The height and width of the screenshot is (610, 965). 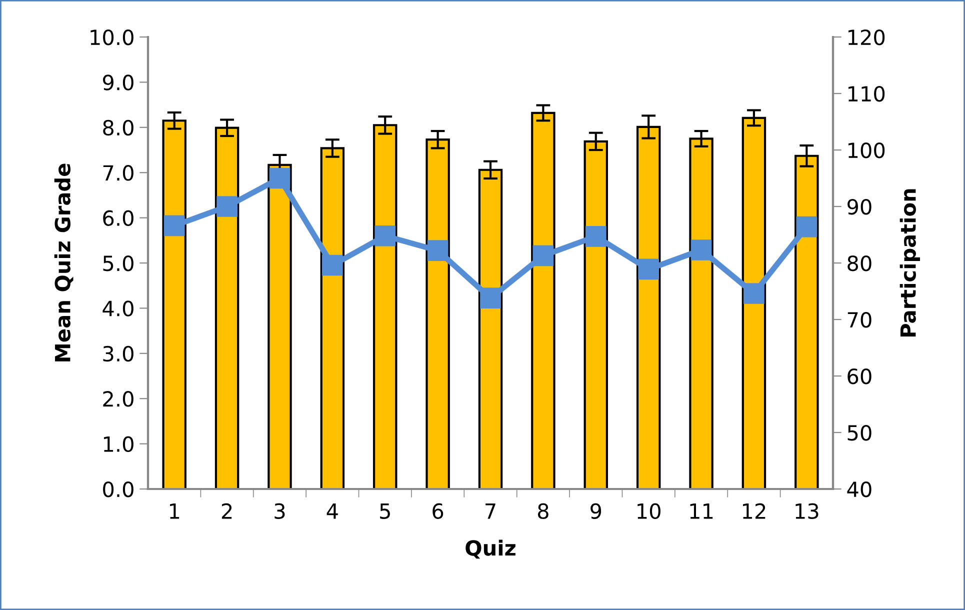 What do you see at coordinates (227, 511) in the screenshot?
I see `x-tick-label: 2` at bounding box center [227, 511].